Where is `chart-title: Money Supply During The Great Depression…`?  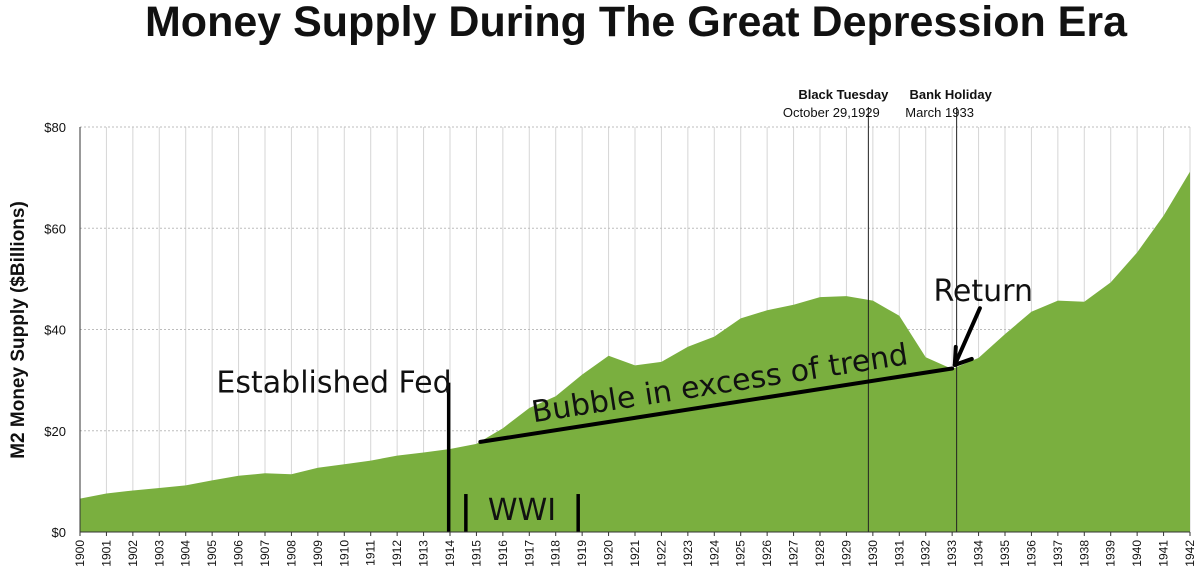 chart-title: Money Supply During The Great Depression… is located at coordinates (636, 23).